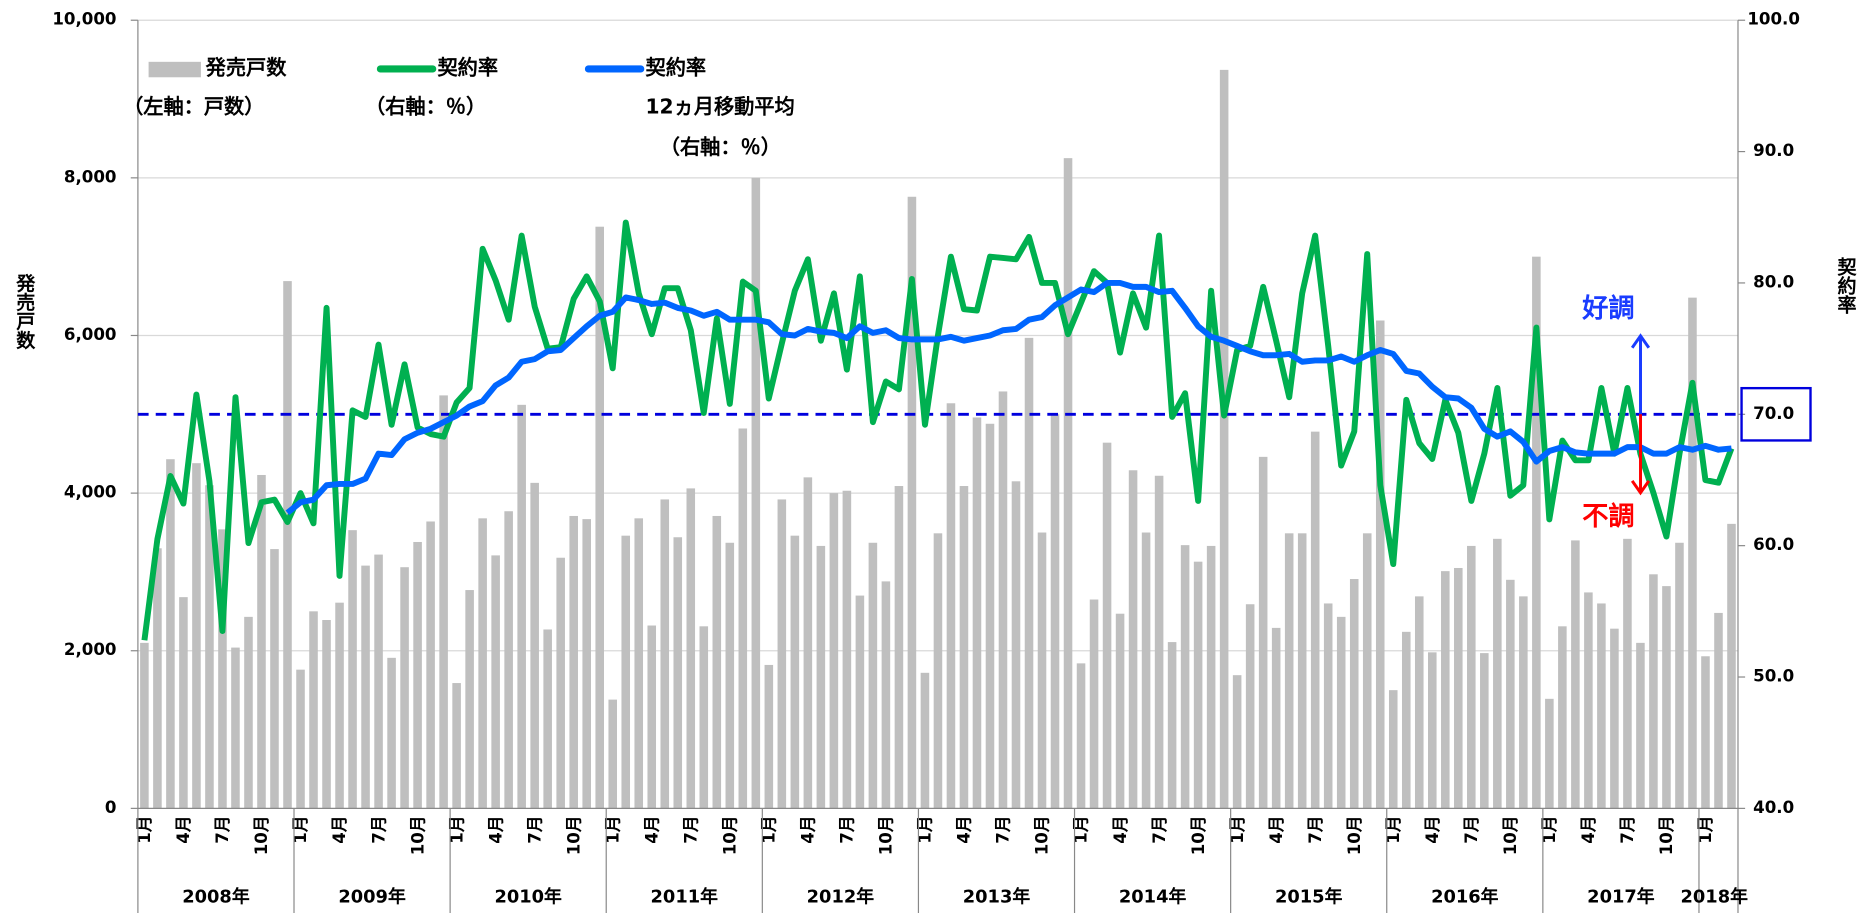 The height and width of the screenshot is (913, 1864). What do you see at coordinates (1773, 807) in the screenshot?
I see `y2-tick-label: 40.0` at bounding box center [1773, 807].